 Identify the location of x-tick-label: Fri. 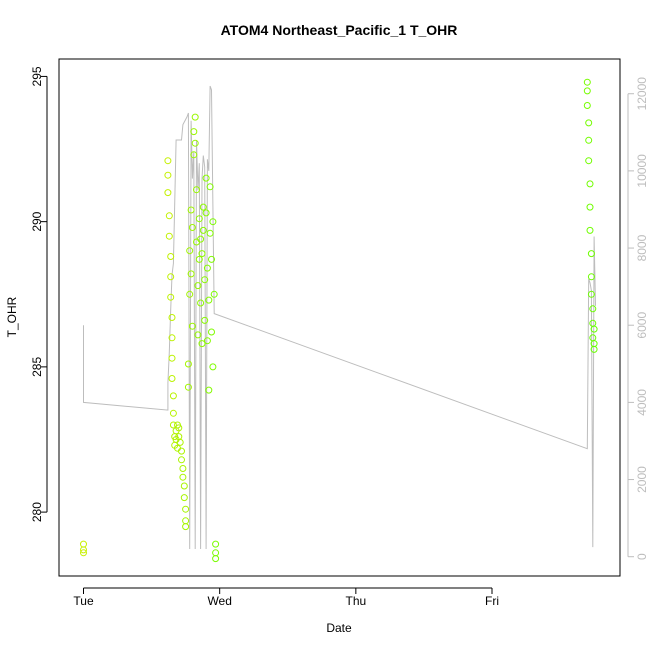
(492, 601).